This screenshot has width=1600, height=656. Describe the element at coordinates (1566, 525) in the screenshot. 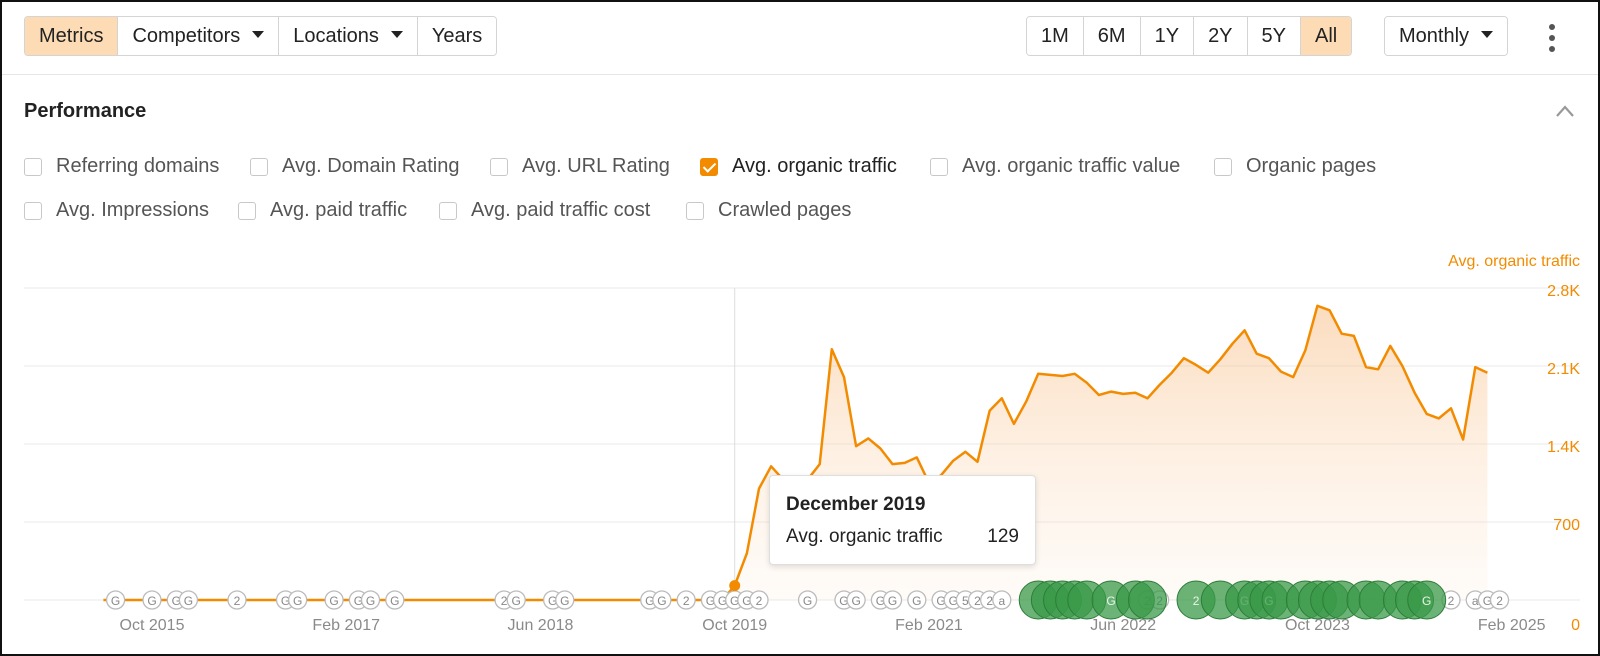

I see `y-tick-label: 700` at that location.